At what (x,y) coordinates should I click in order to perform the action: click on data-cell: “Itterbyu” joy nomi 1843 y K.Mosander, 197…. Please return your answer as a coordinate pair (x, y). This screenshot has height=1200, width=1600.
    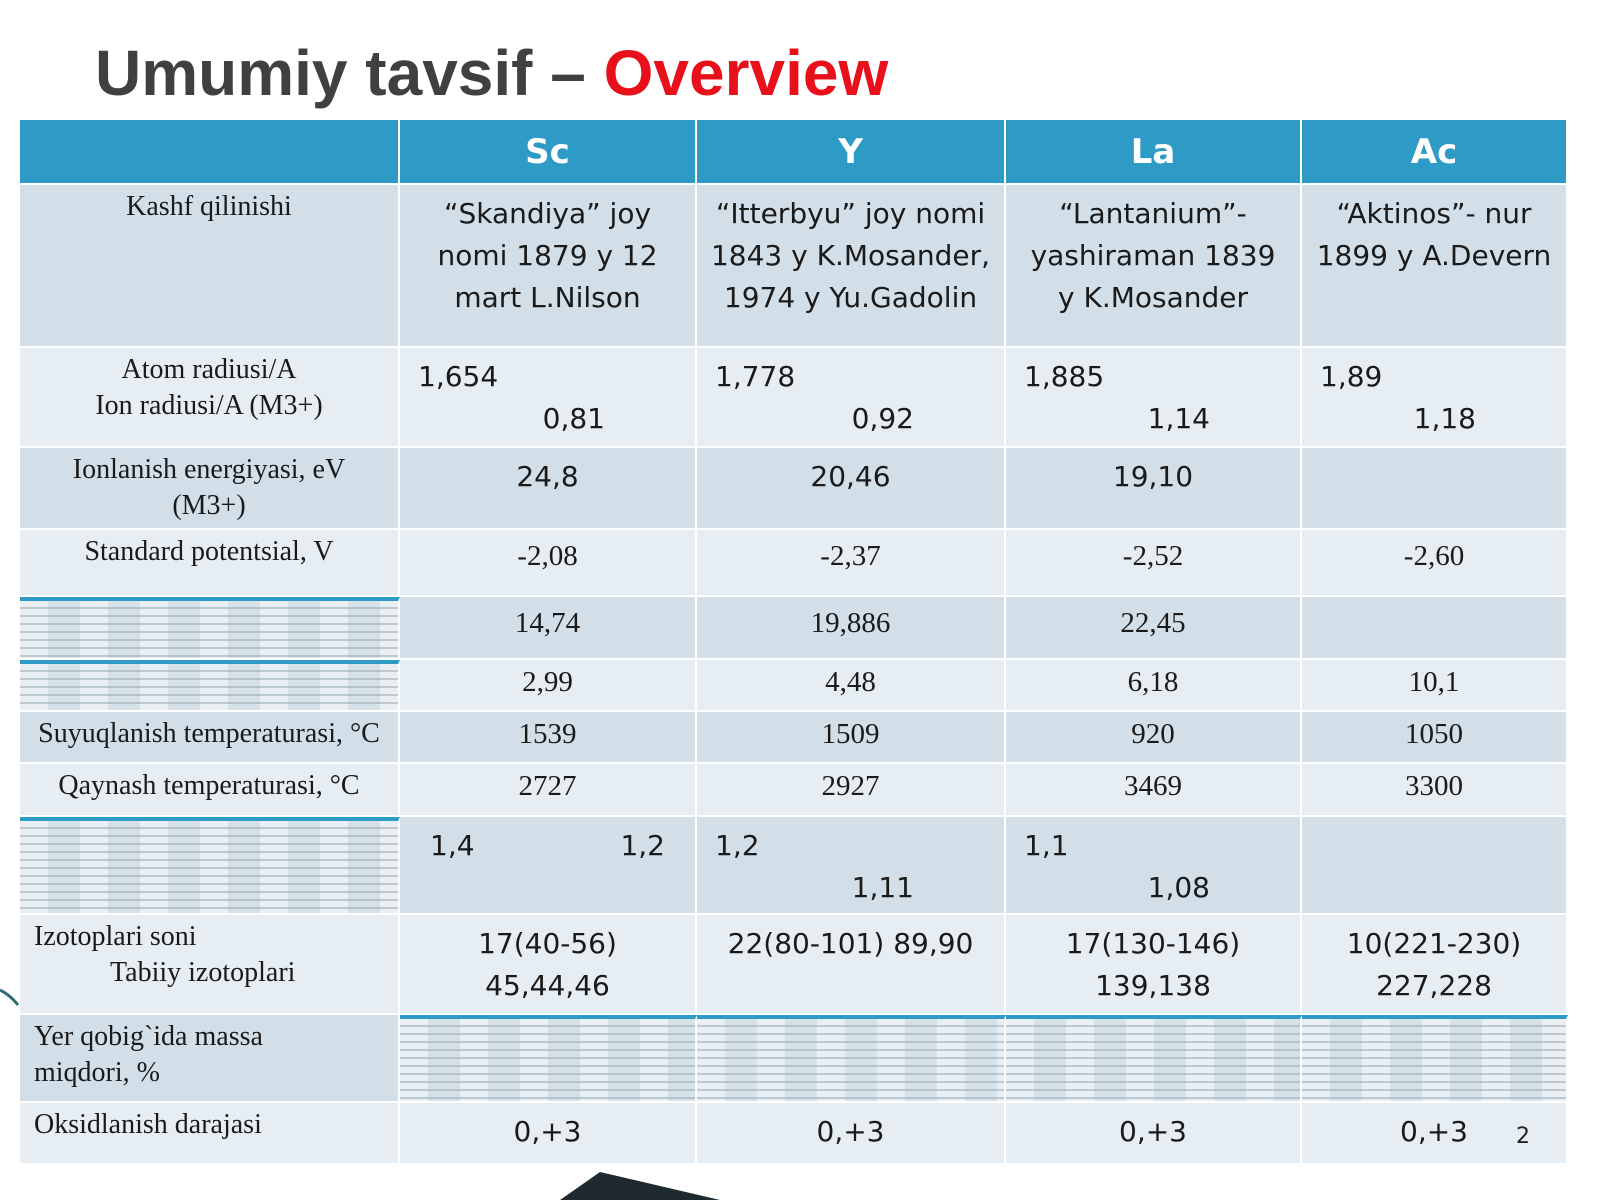
    Looking at the image, I should click on (851, 266).